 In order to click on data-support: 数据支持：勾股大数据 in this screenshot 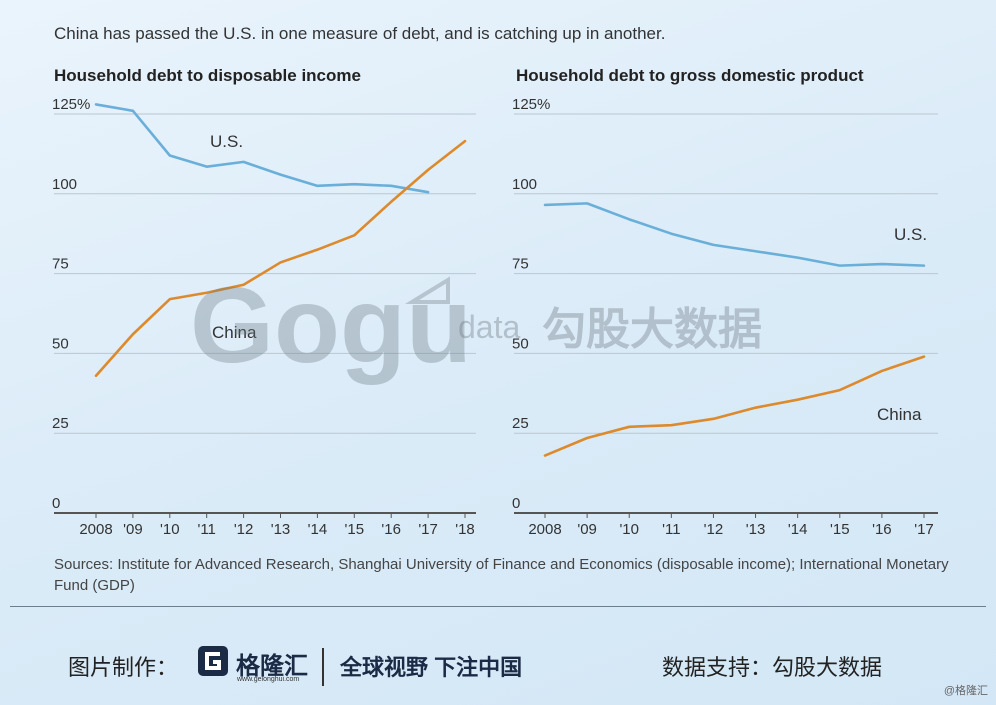, I will do `click(772, 667)`.